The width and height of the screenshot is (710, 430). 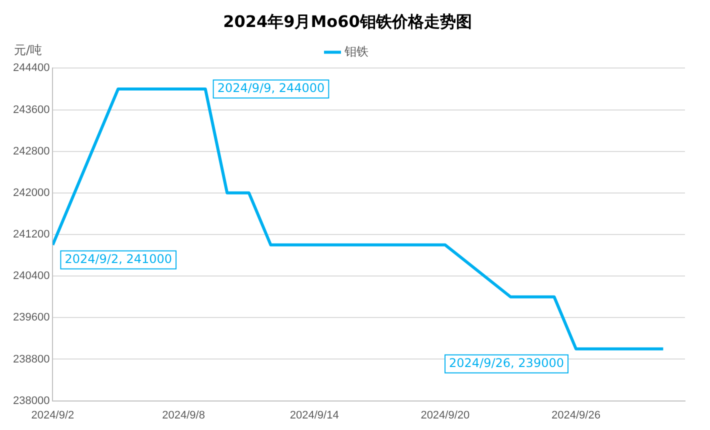 I want to click on y-tick-label: 241200, so click(x=31, y=234).